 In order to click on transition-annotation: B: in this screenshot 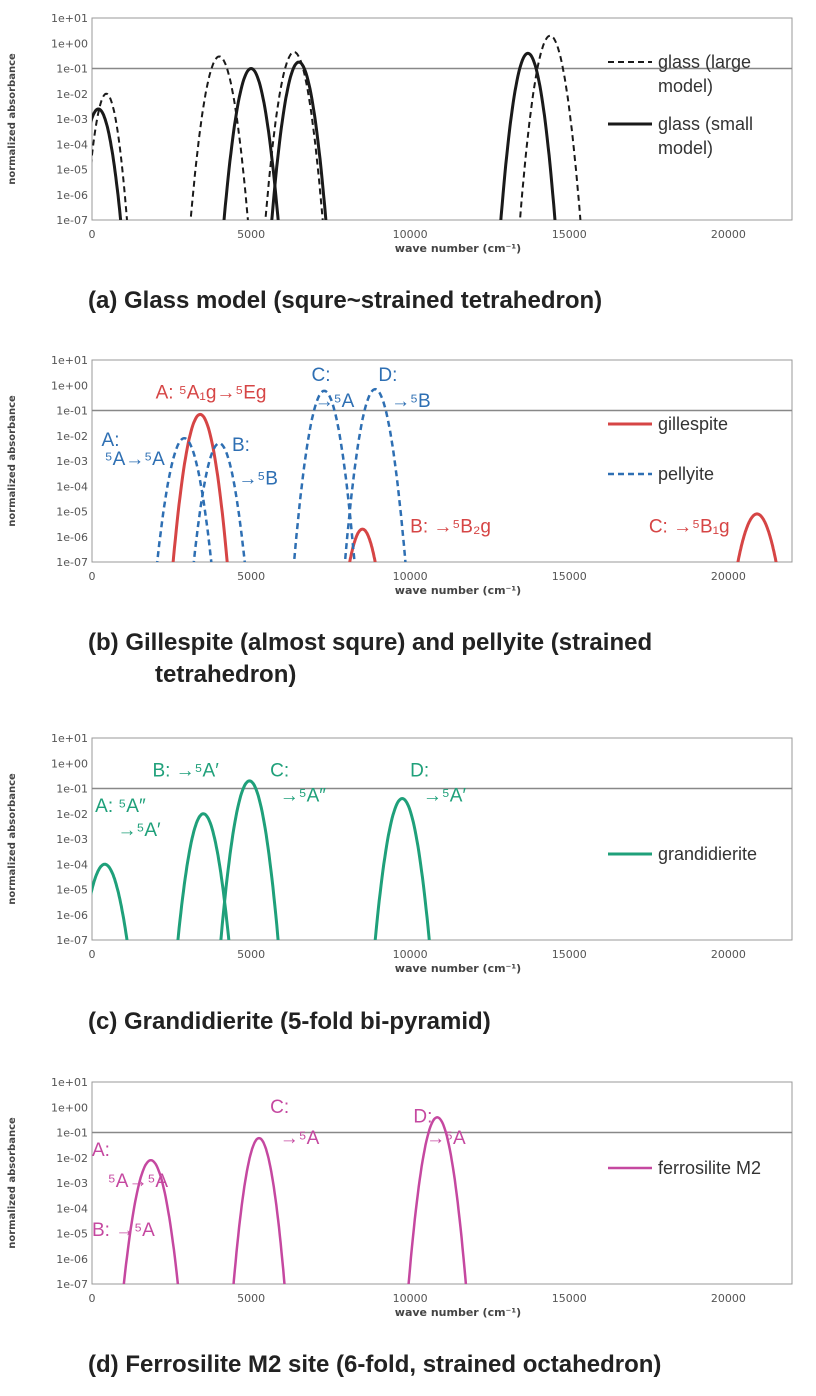, I will do `click(241, 445)`.